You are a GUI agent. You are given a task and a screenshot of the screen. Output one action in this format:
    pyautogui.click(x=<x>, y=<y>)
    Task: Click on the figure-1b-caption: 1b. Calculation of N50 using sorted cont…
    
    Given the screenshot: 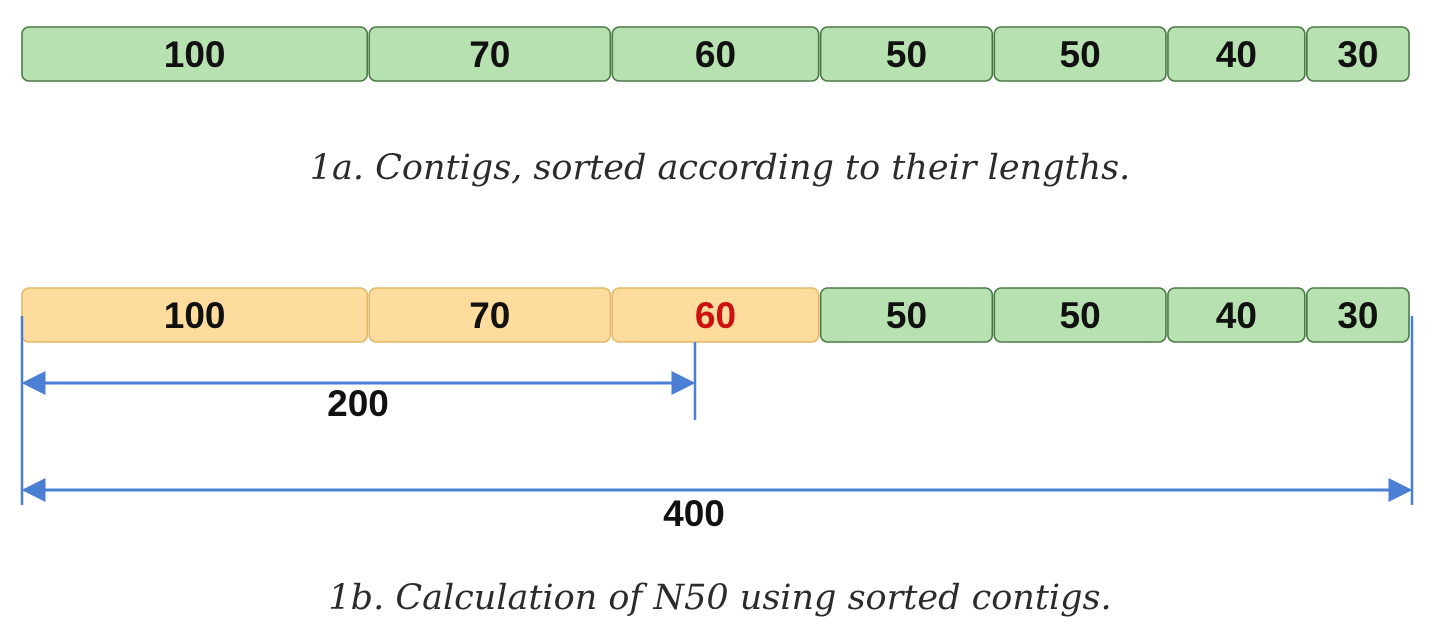 What is the action you would take?
    pyautogui.click(x=720, y=598)
    